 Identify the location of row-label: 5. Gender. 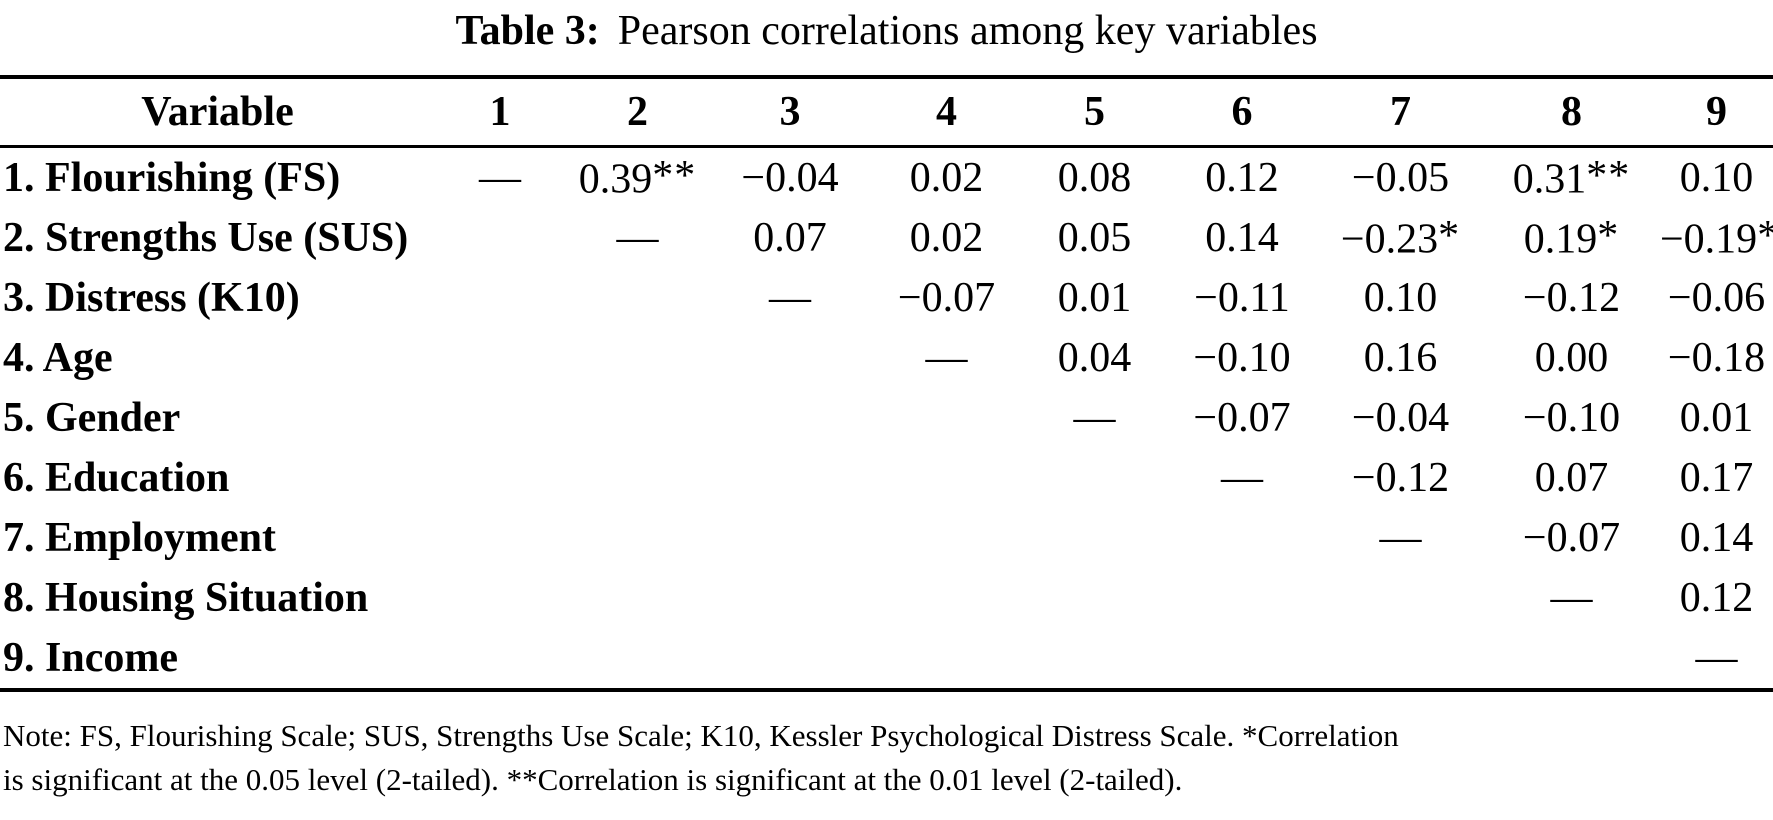
(92, 418).